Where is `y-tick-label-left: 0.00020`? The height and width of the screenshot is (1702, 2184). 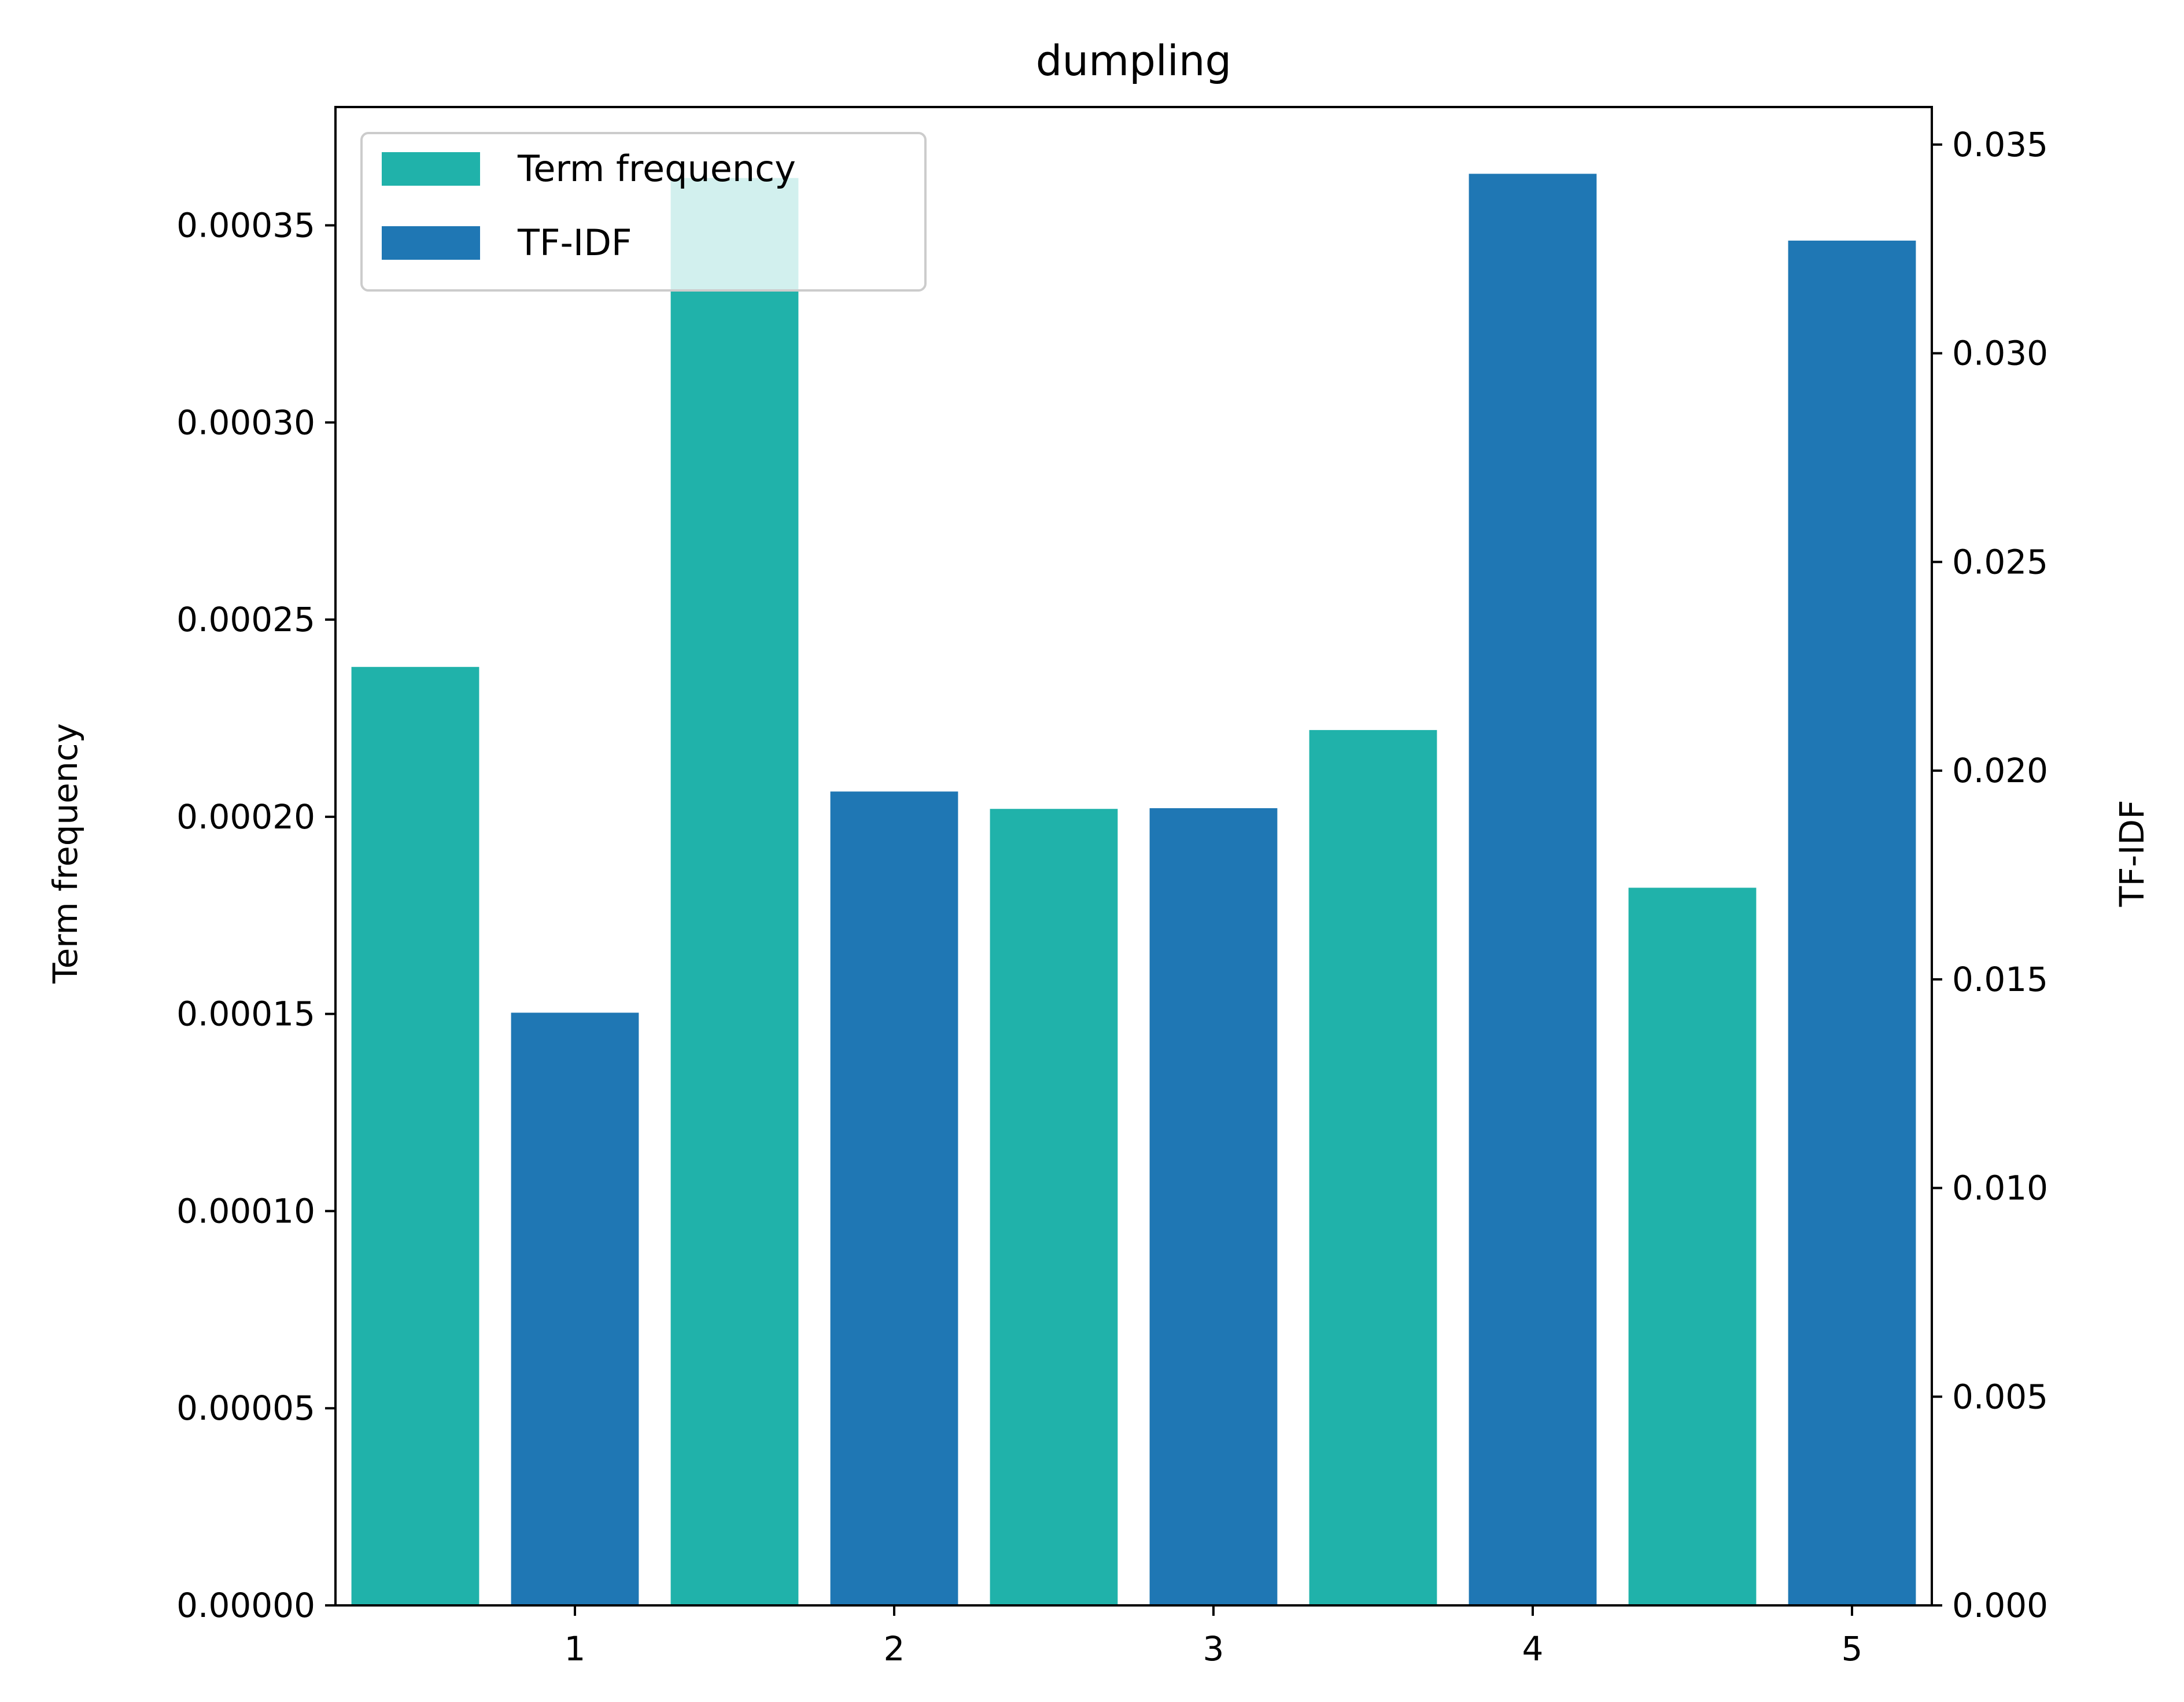
y-tick-label-left: 0.00020 is located at coordinates (246, 817).